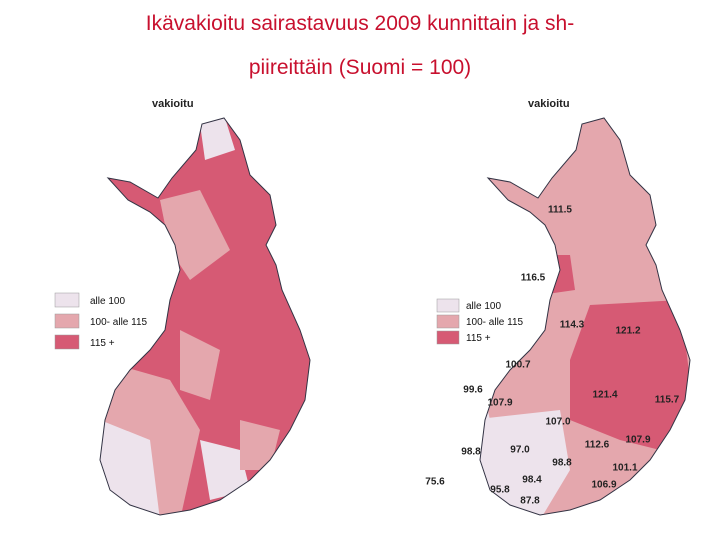  Describe the element at coordinates (520, 450) in the screenshot. I see `region-label: 97.0` at that location.